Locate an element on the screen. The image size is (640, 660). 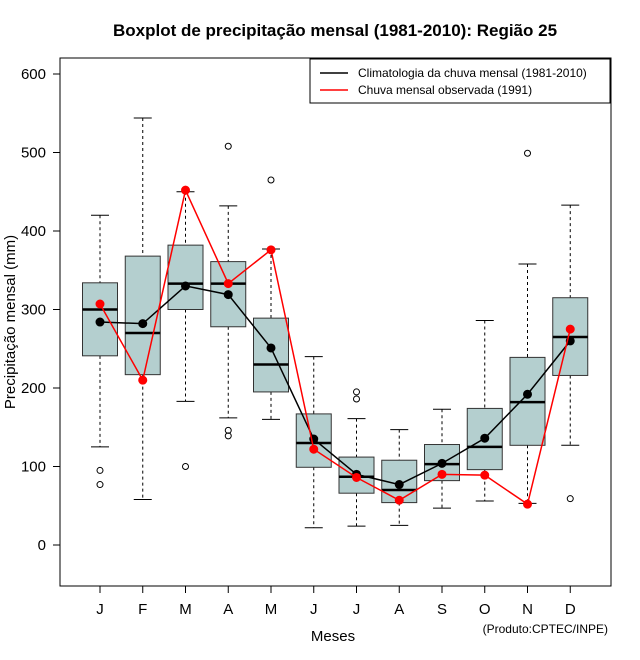
y-tick-label: 500 is located at coordinates (33, 153).